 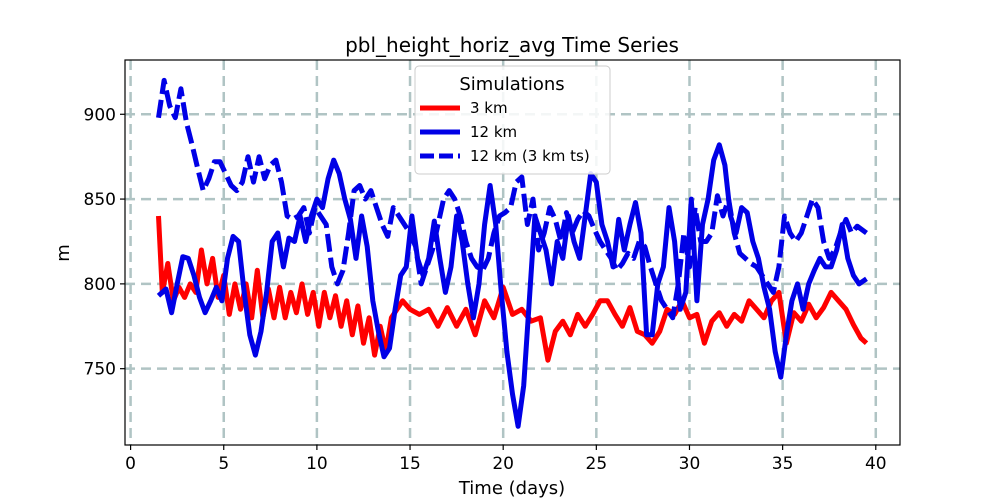 I want to click on legend-label-12km: 12 km, so click(x=493, y=132).